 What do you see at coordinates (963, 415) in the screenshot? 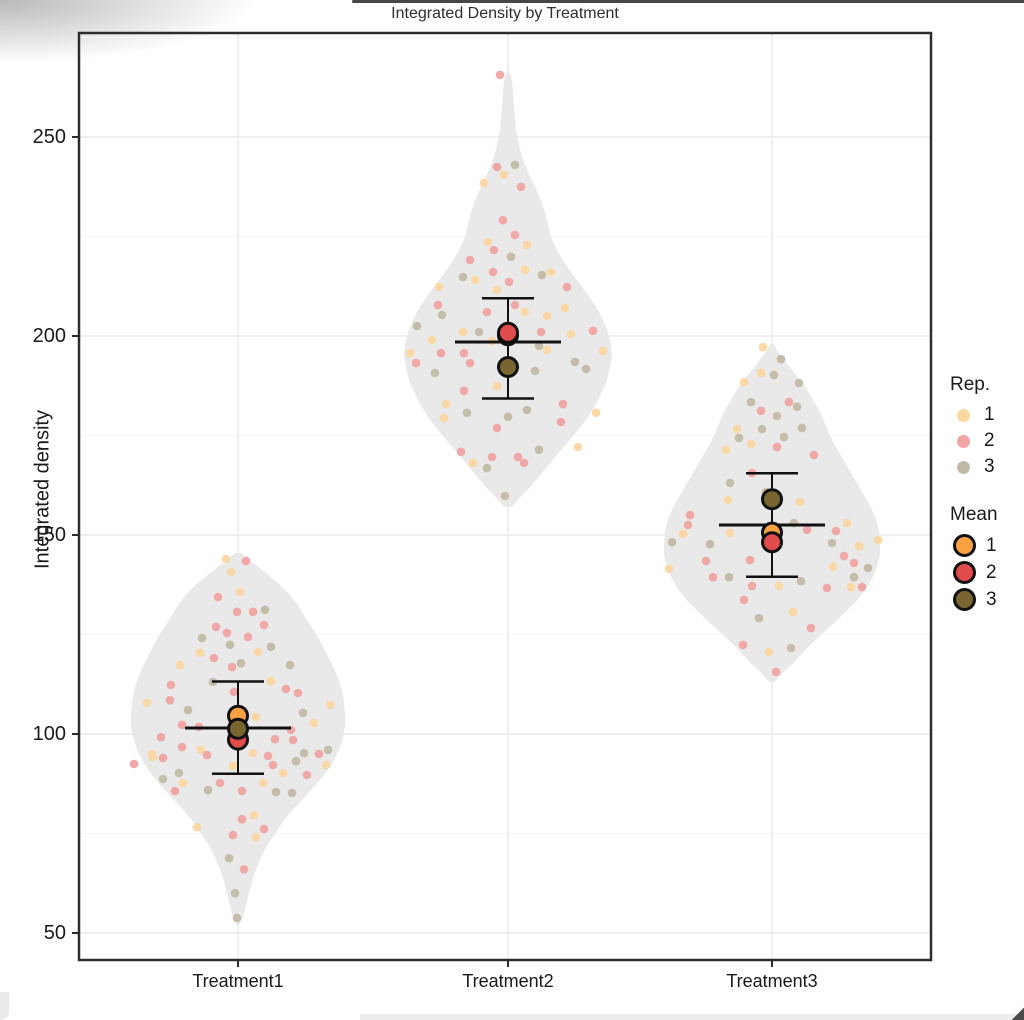
I see `legend-rep-item-1-swatch` at bounding box center [963, 415].